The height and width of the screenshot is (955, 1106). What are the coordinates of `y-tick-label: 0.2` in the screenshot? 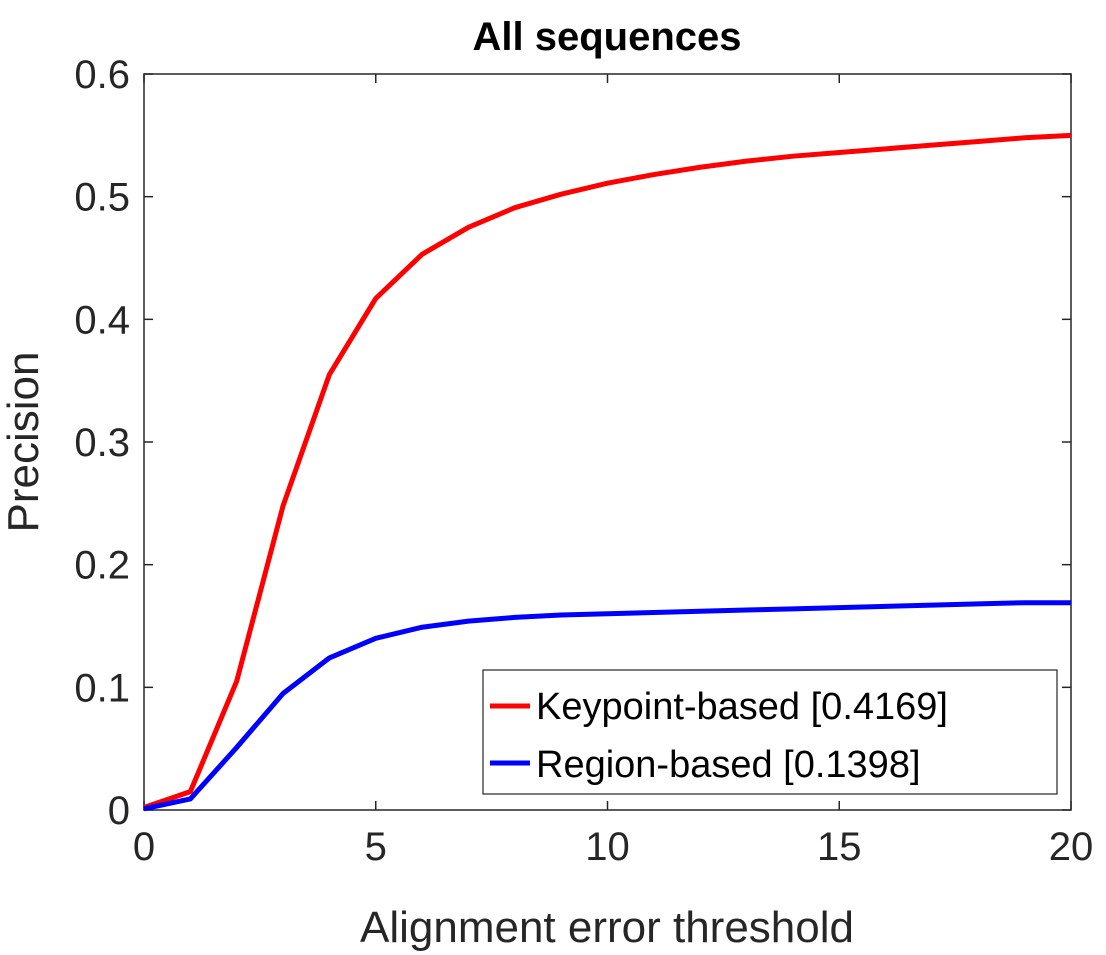 It's located at (102, 566).